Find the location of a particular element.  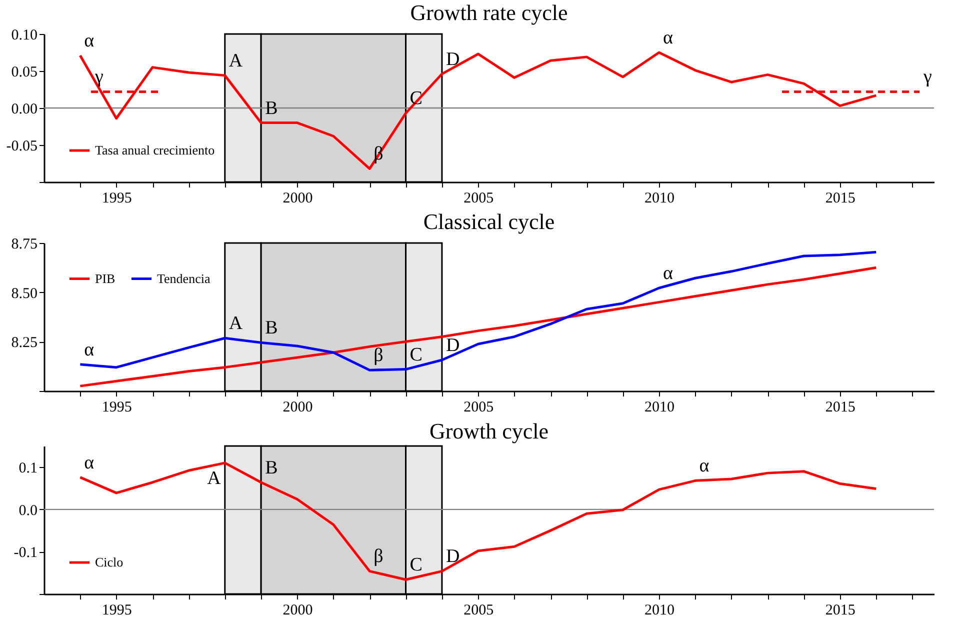

legend-label: PIB is located at coordinates (105, 278).